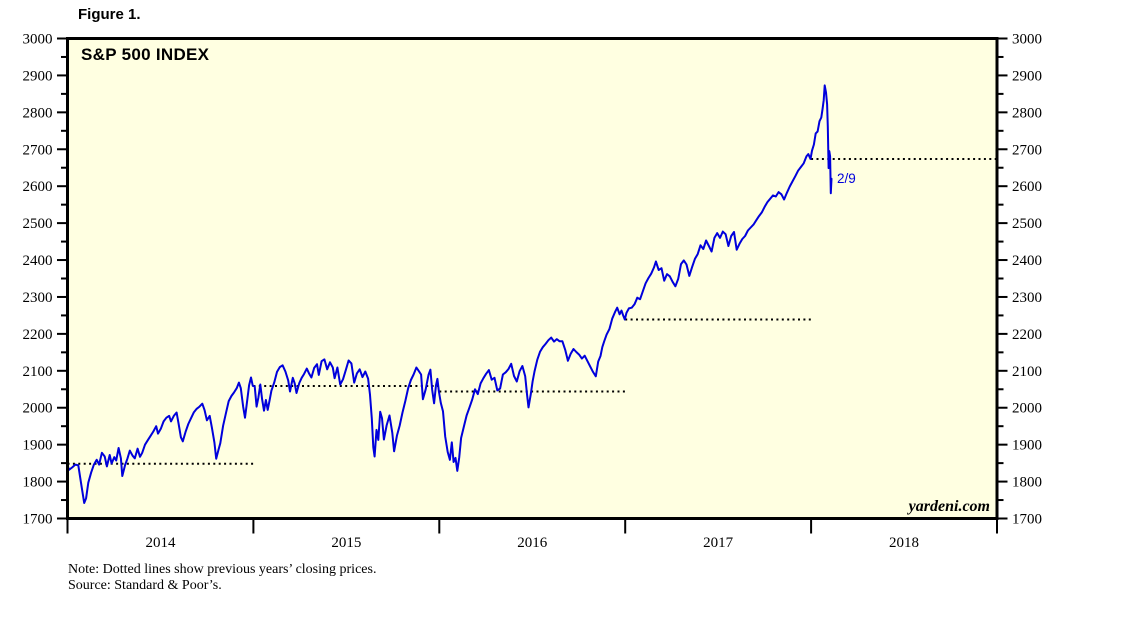 This screenshot has height=621, width=1138. Describe the element at coordinates (38, 76) in the screenshot. I see `y-axis-label-left: 2900` at that location.